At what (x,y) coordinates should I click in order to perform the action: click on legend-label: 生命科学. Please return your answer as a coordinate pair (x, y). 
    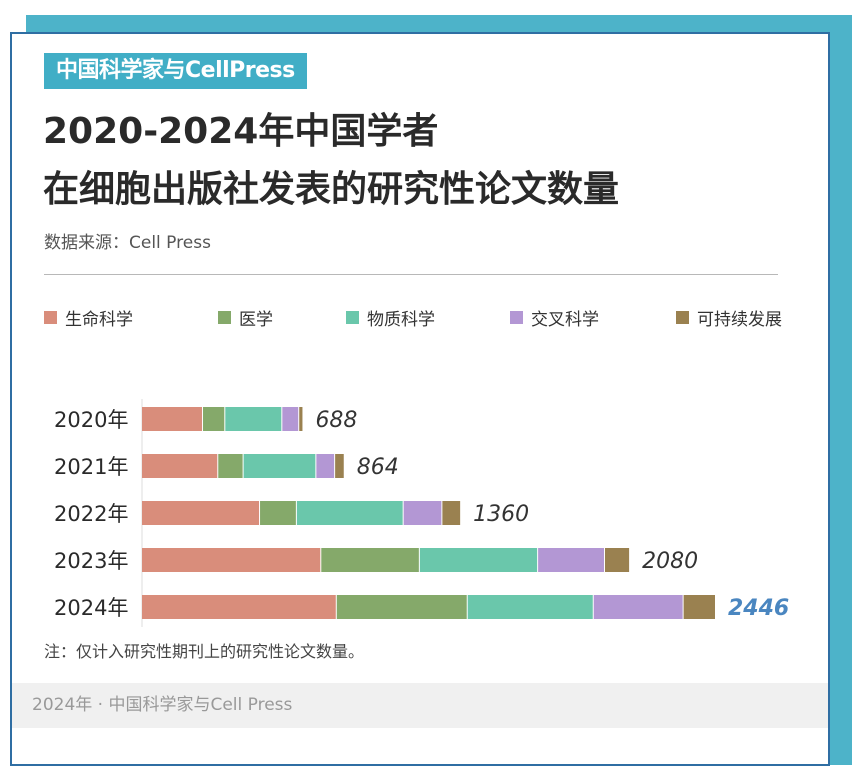
    Looking at the image, I should click on (99, 320).